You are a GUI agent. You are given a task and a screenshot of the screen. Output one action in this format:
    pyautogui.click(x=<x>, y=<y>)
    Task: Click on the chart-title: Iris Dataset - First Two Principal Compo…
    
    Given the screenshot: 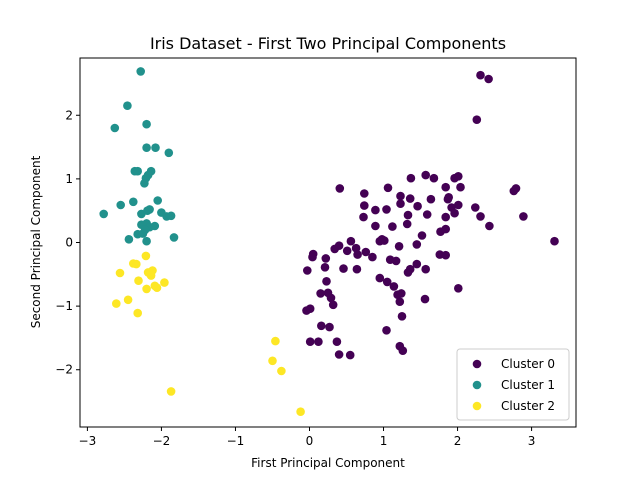 What is the action you would take?
    pyautogui.click(x=328, y=43)
    